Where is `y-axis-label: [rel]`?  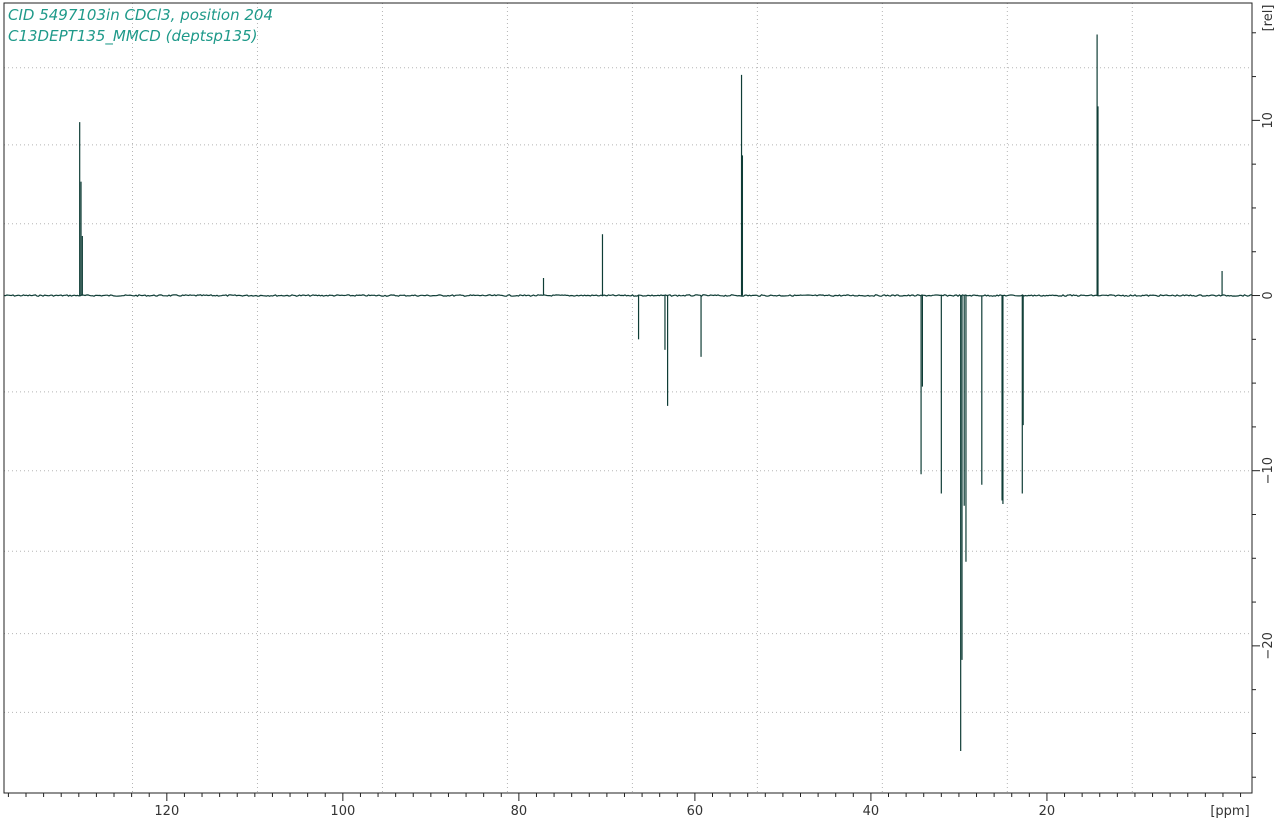
y-axis-label: [rel] is located at coordinates (1268, 18).